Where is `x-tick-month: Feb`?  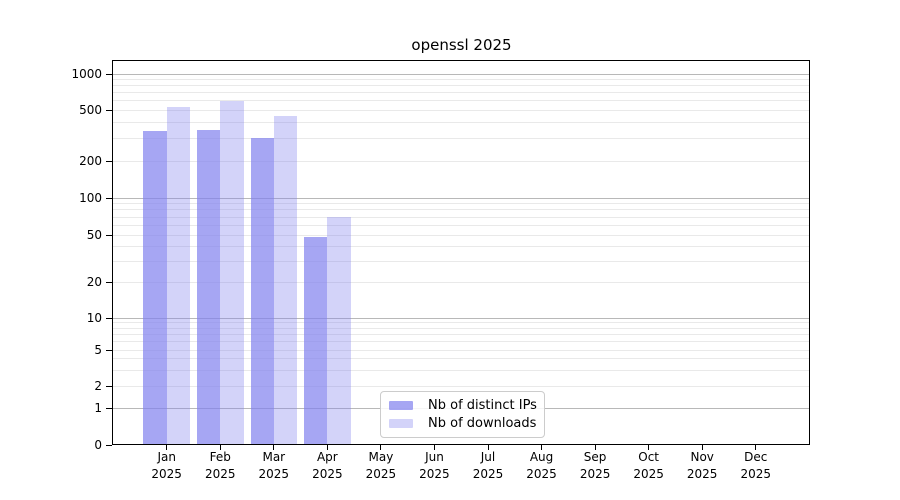
x-tick-month: Feb is located at coordinates (220, 457).